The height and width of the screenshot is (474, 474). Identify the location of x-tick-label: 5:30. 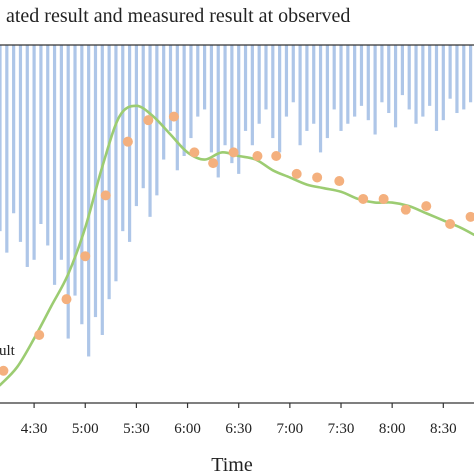
(136, 429).